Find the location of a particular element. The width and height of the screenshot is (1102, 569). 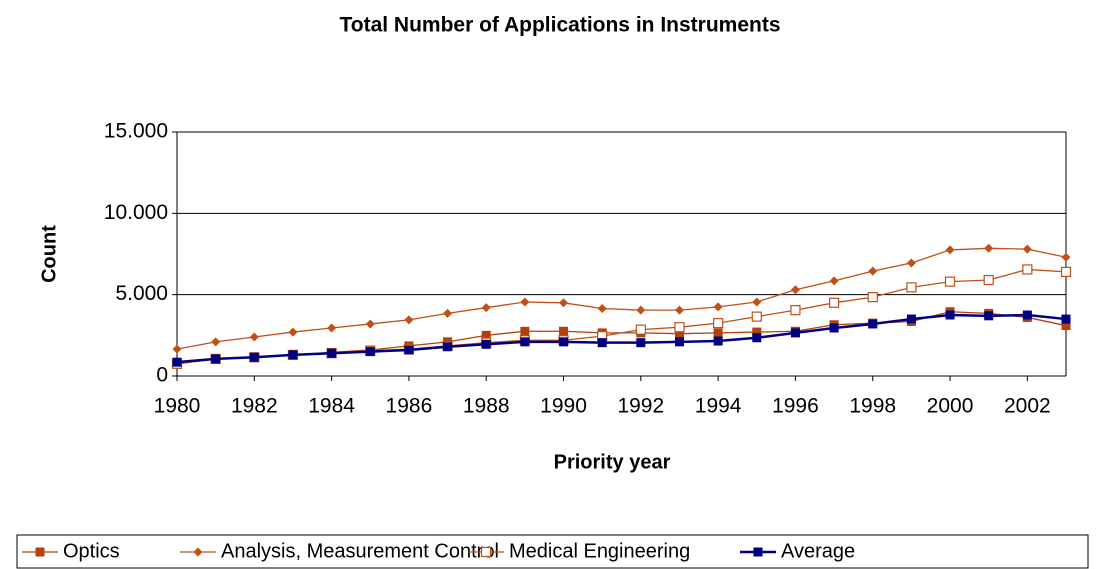

y-tick-label: 5.000 is located at coordinates (141, 293).